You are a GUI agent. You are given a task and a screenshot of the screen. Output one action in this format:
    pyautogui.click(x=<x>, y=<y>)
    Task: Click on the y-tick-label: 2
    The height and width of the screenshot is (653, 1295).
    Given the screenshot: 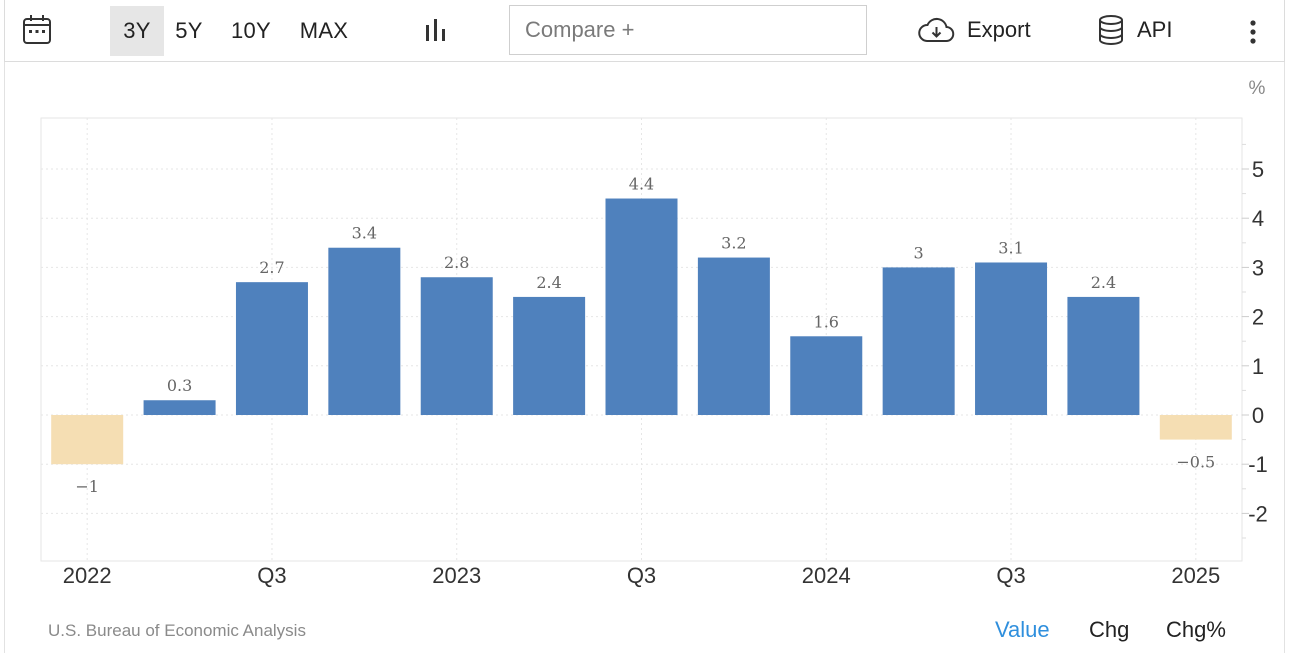 What is the action you would take?
    pyautogui.click(x=1258, y=317)
    